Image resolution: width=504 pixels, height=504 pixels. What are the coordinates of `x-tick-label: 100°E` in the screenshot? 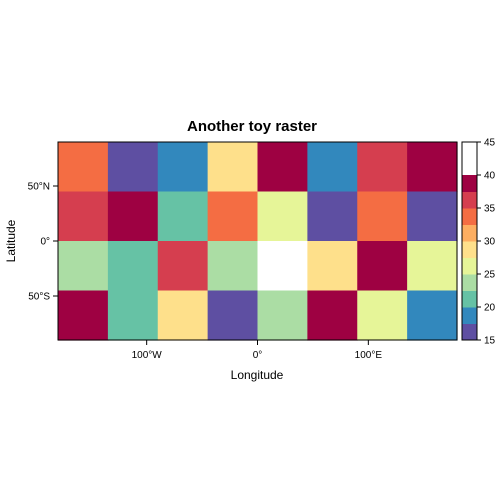 It's located at (369, 355).